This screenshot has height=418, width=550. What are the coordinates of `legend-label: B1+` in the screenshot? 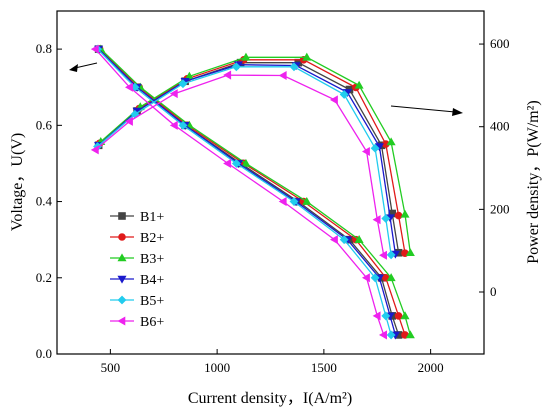 It's located at (152, 217).